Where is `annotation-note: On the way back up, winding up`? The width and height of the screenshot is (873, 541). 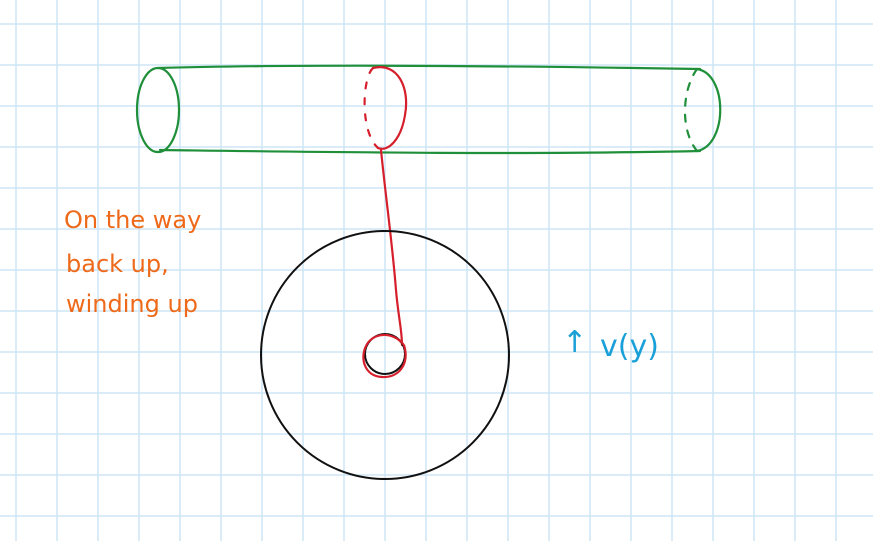
annotation-note: On the way back up, winding up is located at coordinates (132, 262).